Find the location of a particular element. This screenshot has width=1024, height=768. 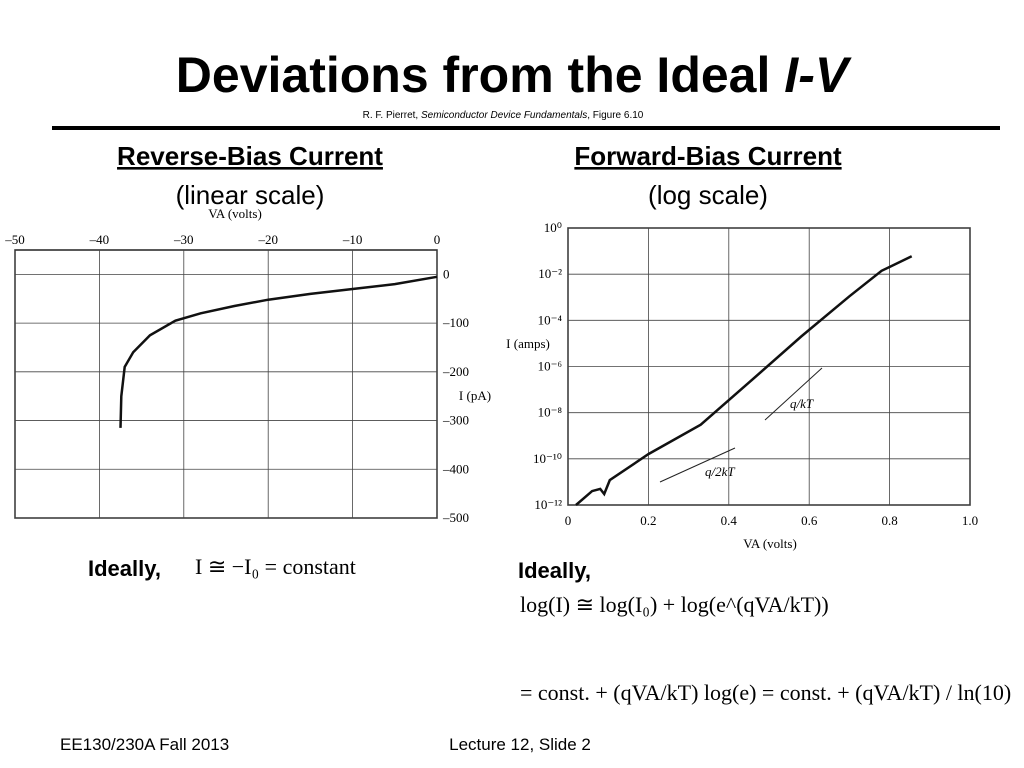

right-equation-1: log(I) ≅ log(I₀) + log(e^(qVA/kT)) is located at coordinates (674, 604).